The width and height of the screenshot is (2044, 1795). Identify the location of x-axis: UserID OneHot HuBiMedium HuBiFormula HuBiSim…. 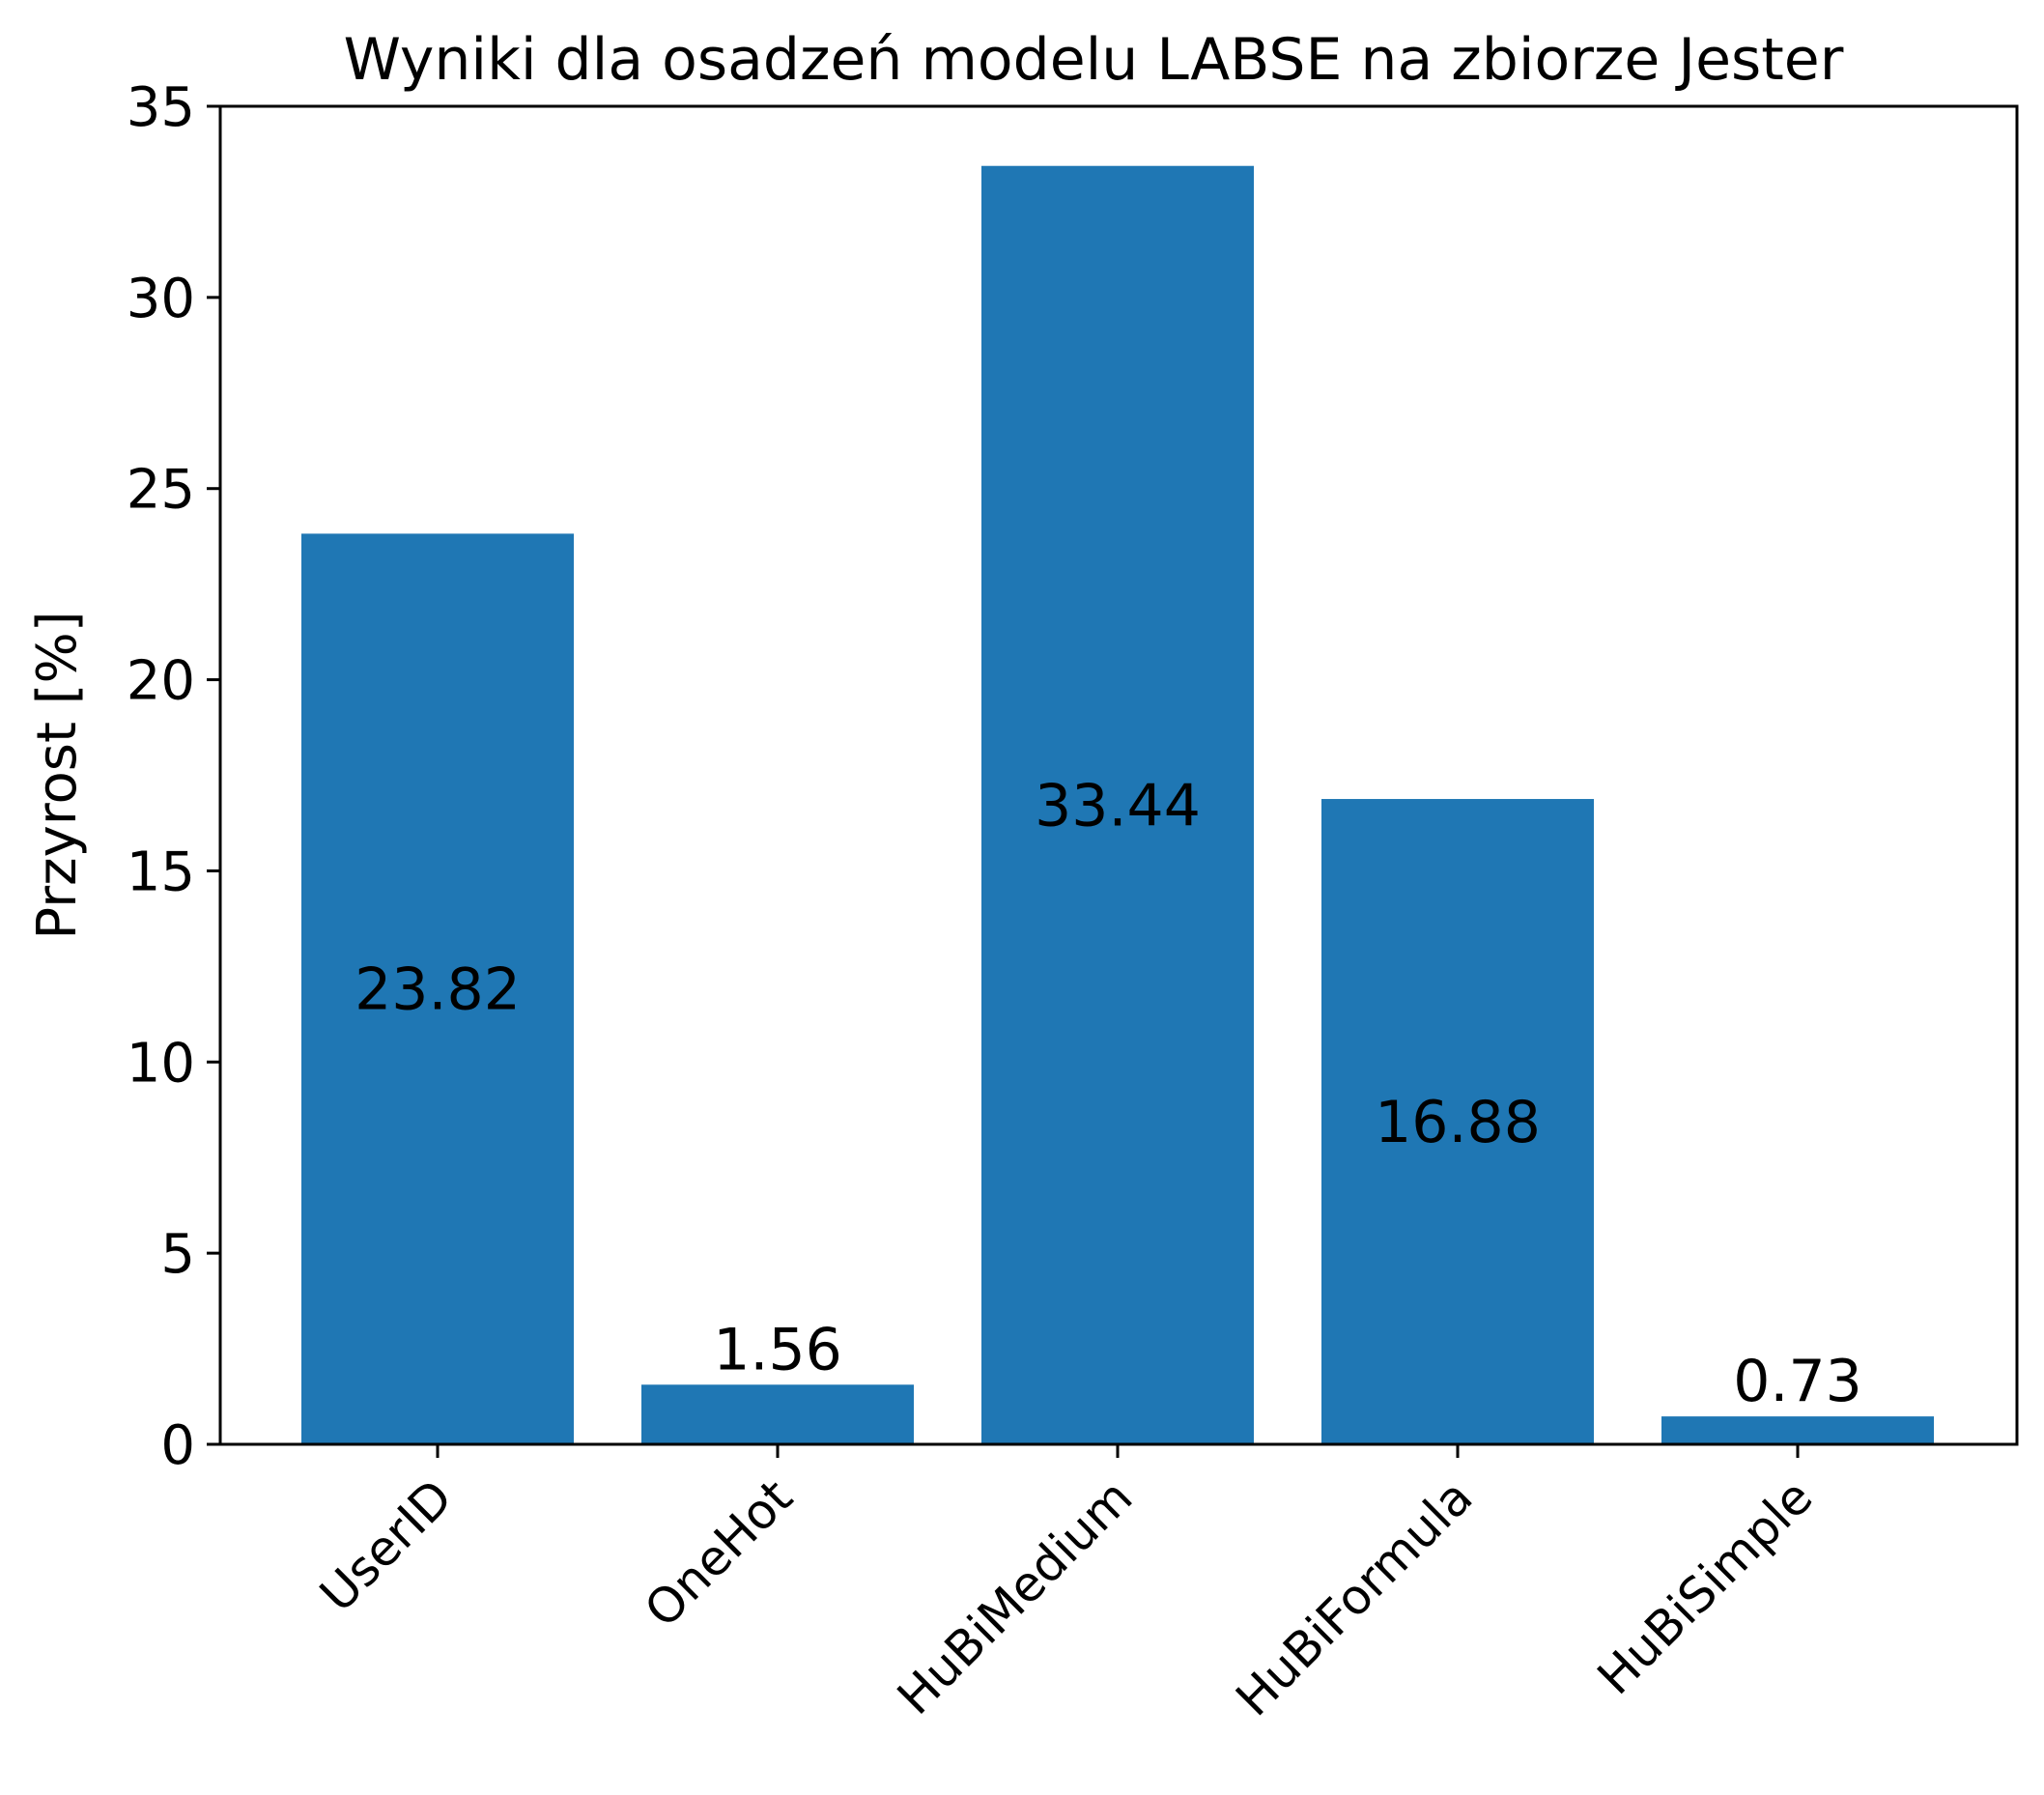
(1066, 1586).